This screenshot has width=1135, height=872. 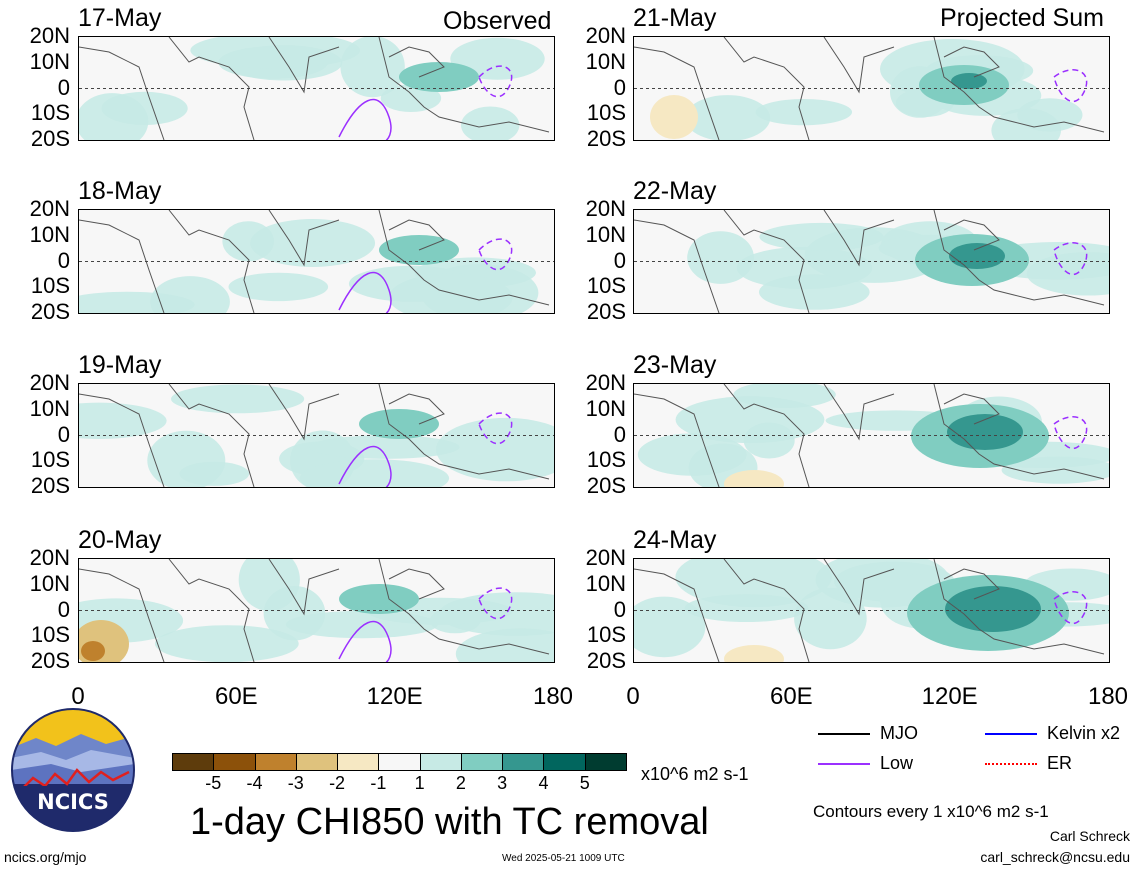 I want to click on panel-date: 17-May, so click(x=120, y=18).